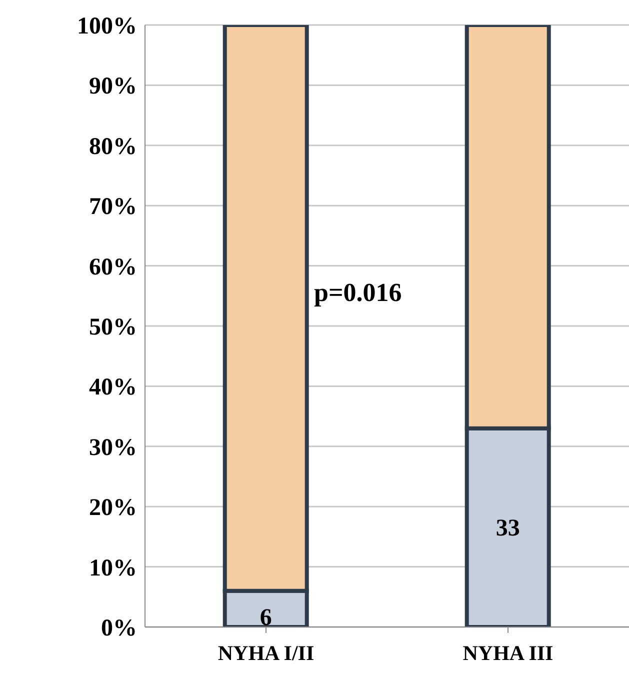 The width and height of the screenshot is (629, 687). What do you see at coordinates (113, 147) in the screenshot?
I see `y-tick-label: 80%` at bounding box center [113, 147].